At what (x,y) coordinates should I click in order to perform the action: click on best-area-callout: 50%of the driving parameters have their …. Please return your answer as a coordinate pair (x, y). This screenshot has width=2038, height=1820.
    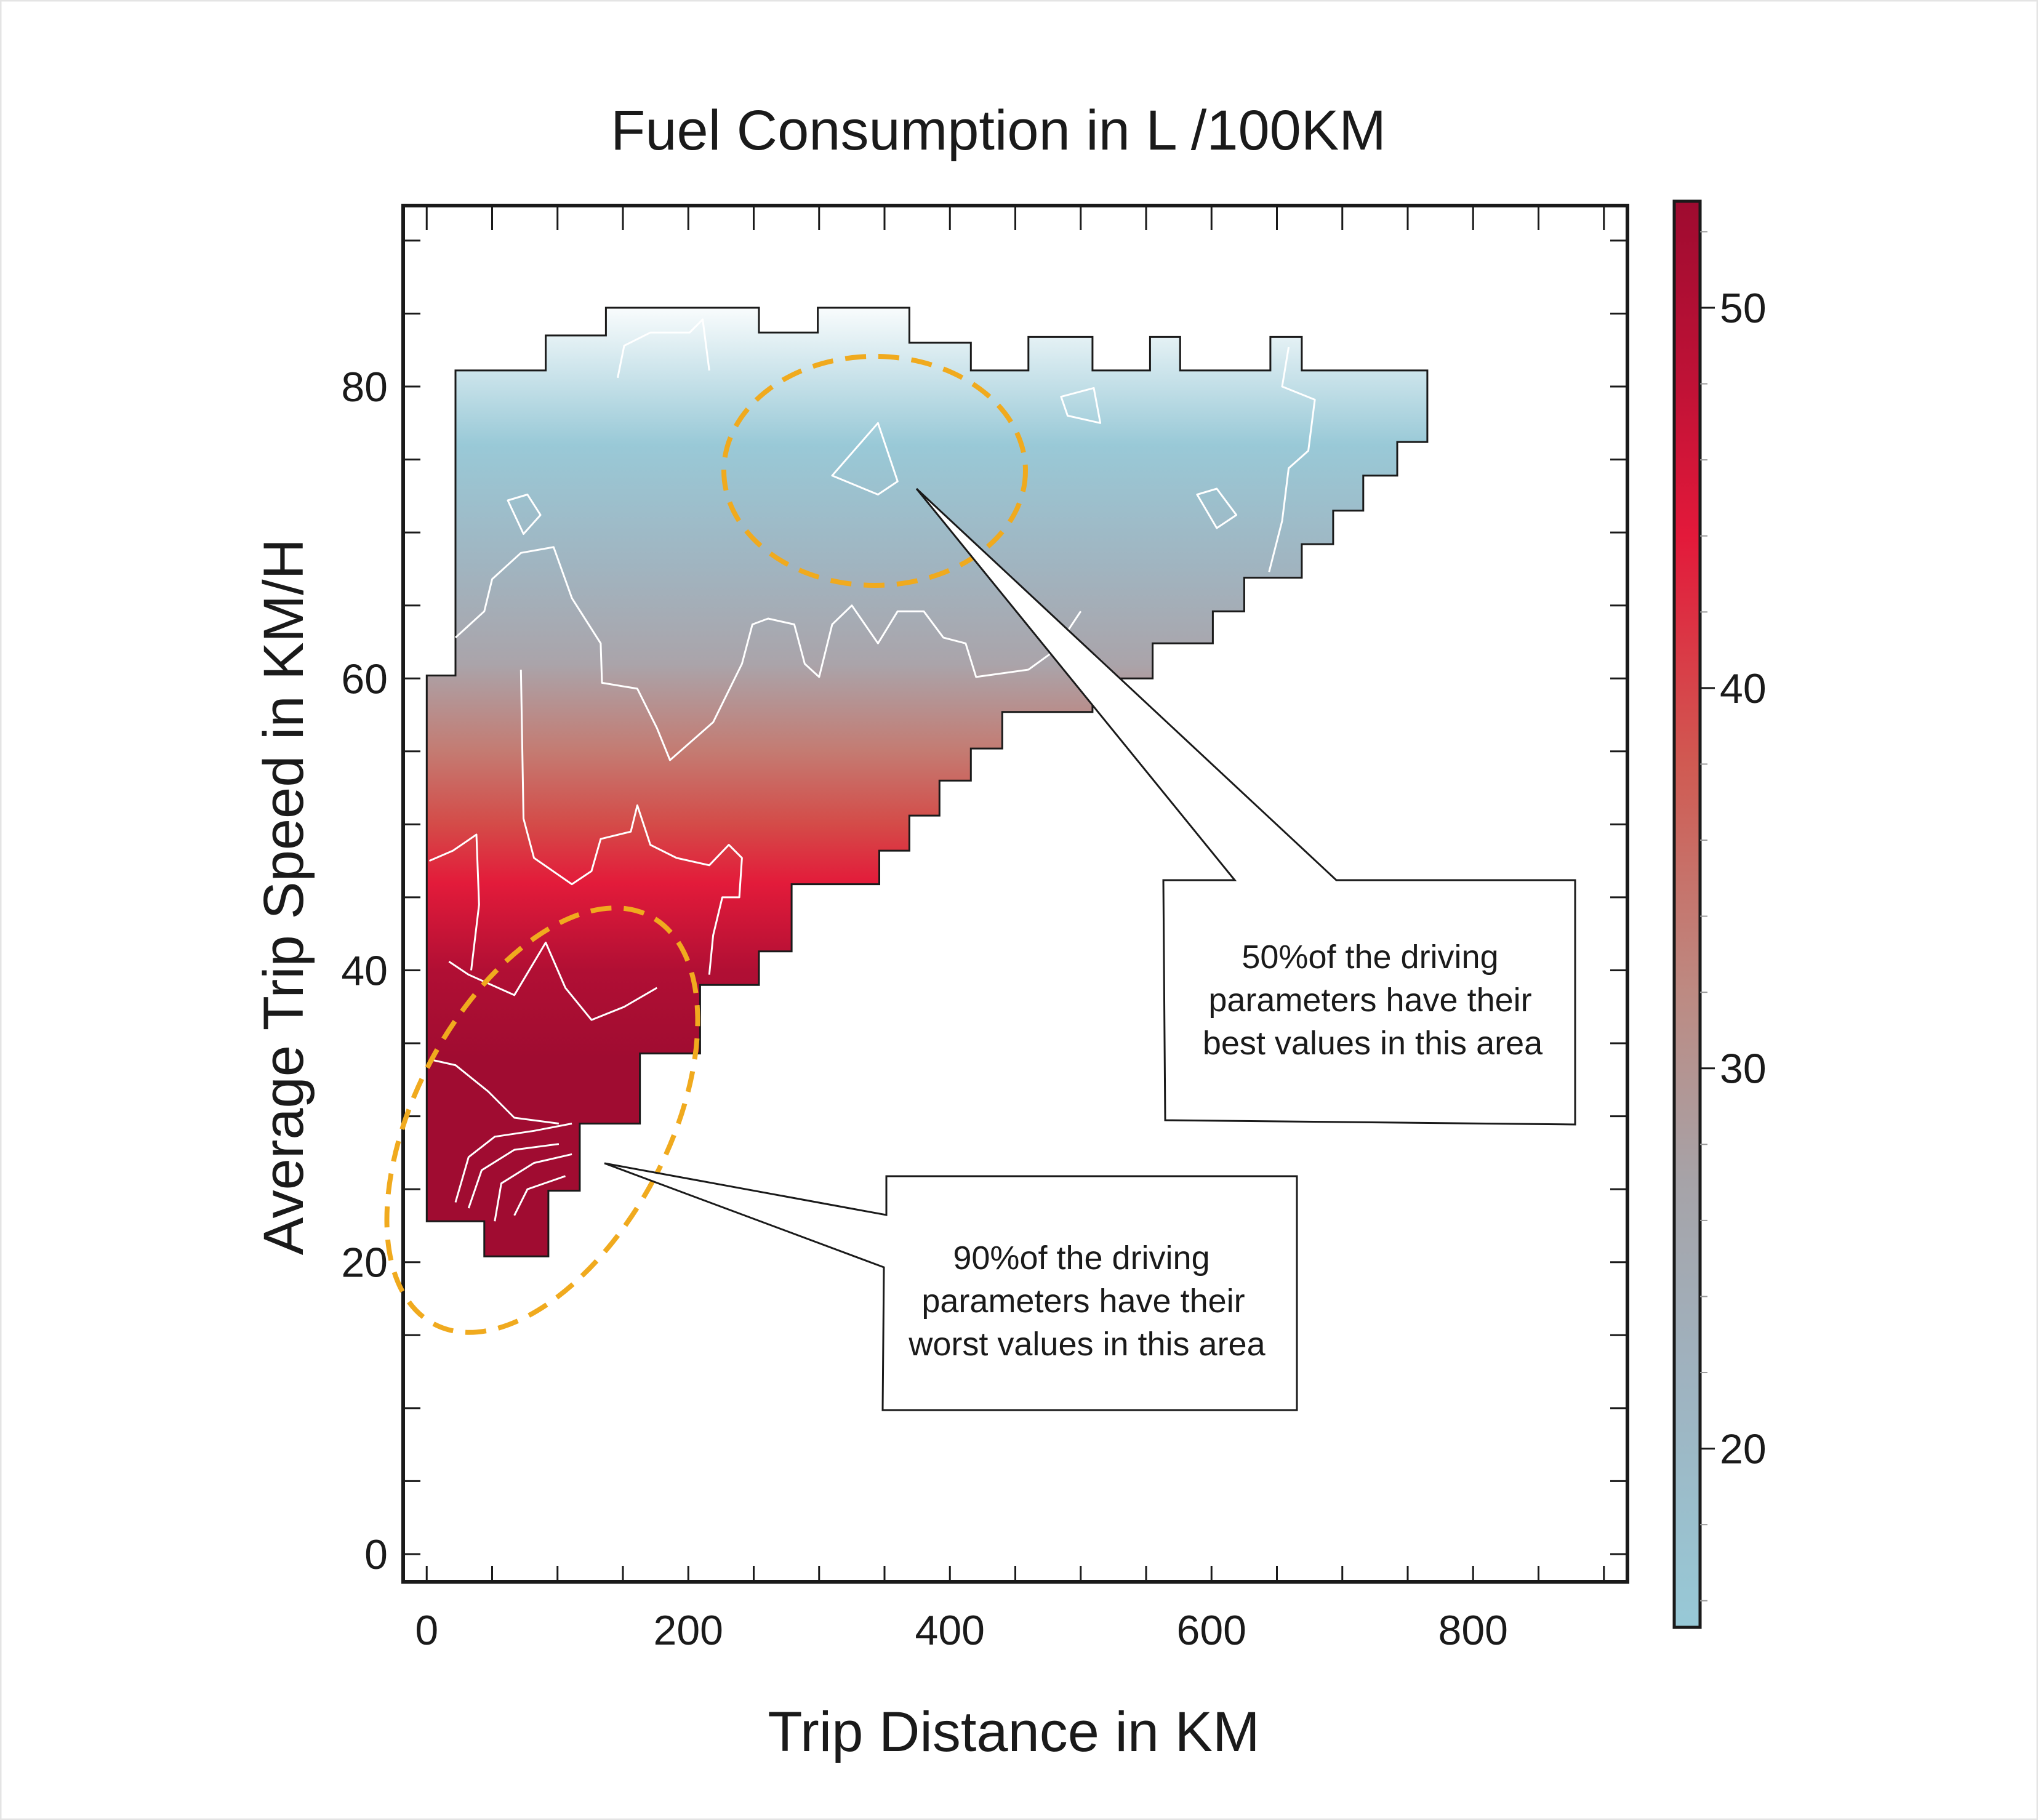
    Looking at the image, I should click on (1246, 806).